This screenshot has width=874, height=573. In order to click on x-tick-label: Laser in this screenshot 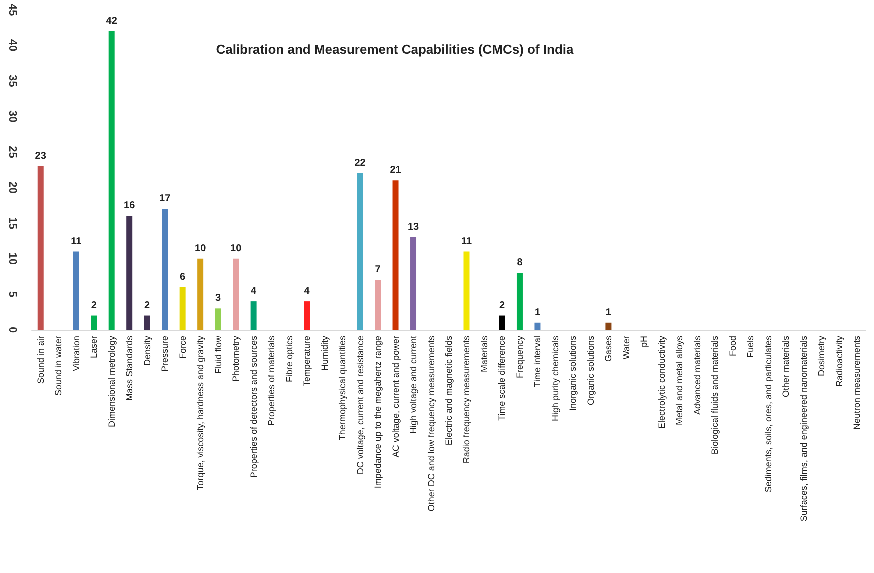, I will do `click(94, 347)`.